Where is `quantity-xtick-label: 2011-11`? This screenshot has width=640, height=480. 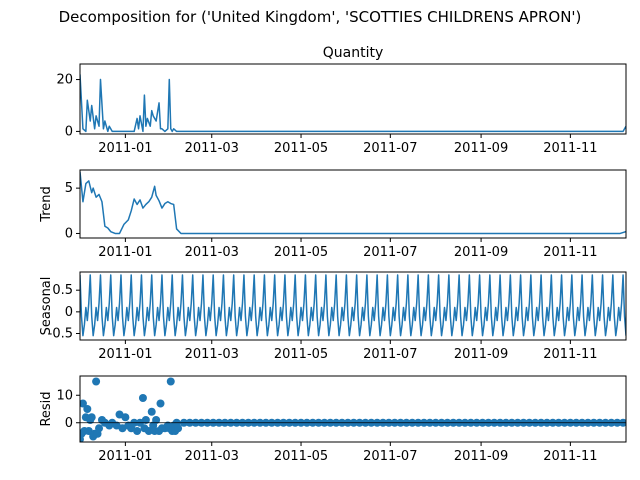 quantity-xtick-label: 2011-11 is located at coordinates (570, 148).